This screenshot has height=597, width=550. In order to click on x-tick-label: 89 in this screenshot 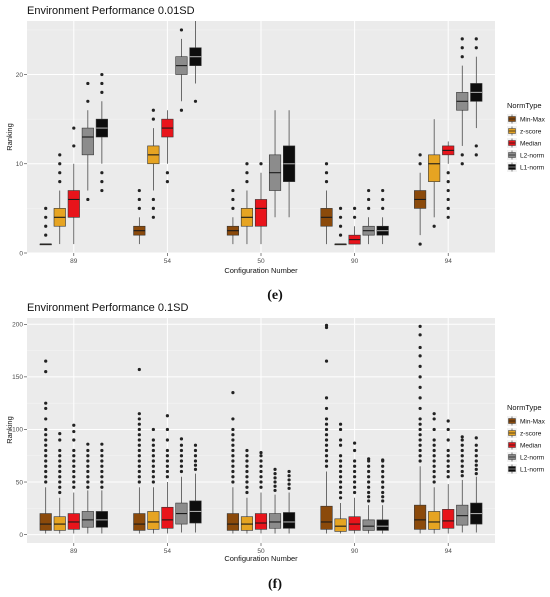, I will do `click(74, 261)`.